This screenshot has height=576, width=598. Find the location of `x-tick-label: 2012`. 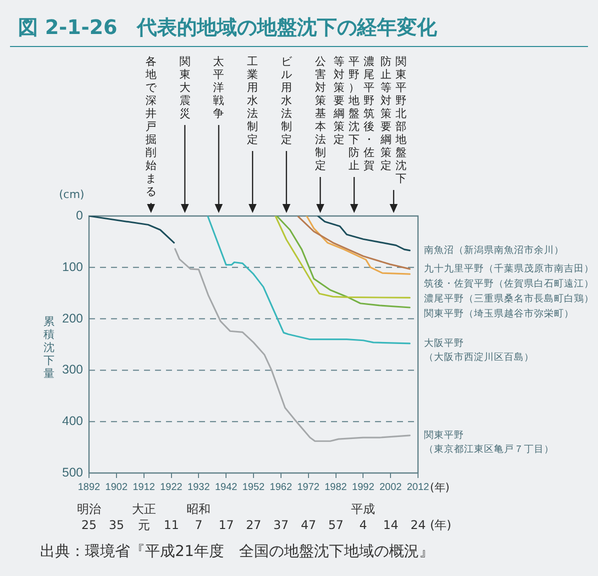

x-tick-label: 2012 is located at coordinates (418, 487).